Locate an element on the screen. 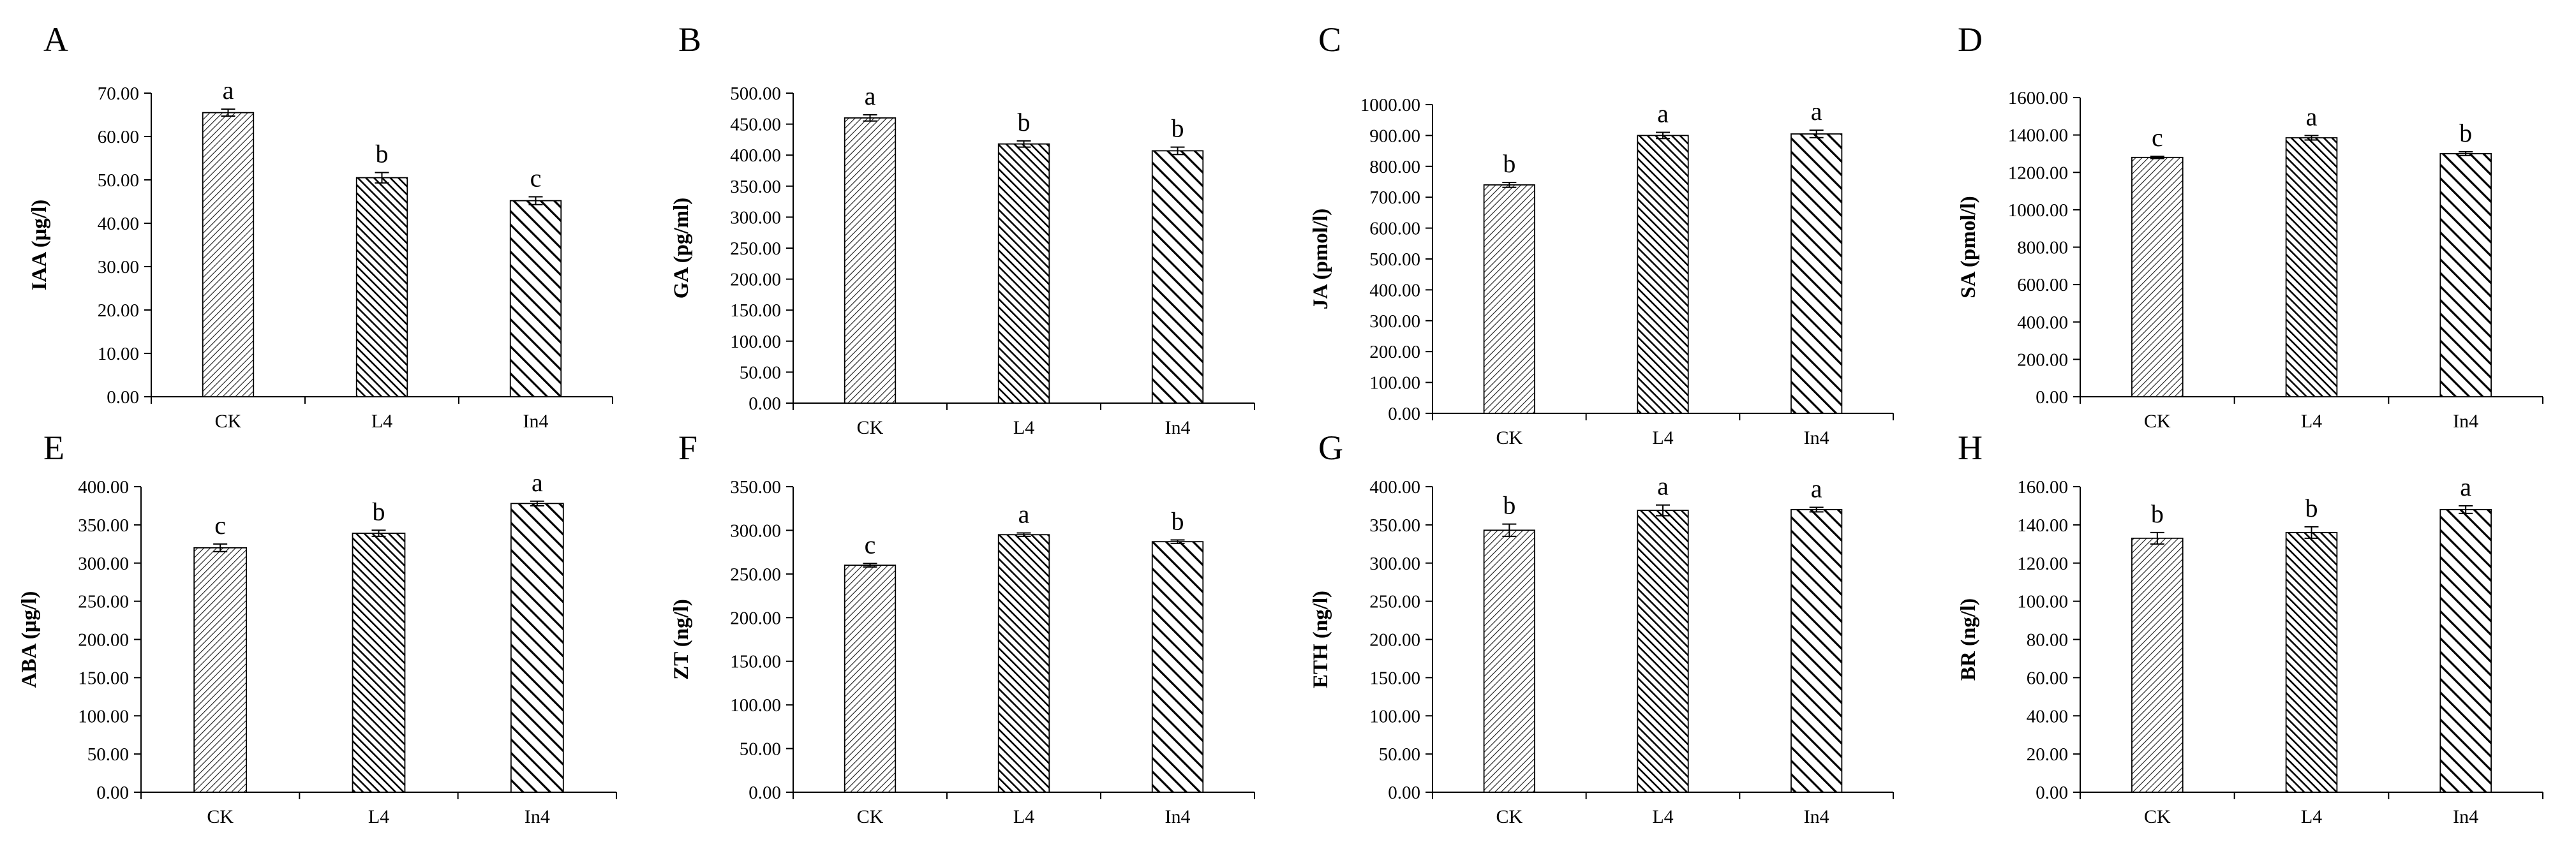  panel-e-ytick-label: 250.00 is located at coordinates (103, 602).